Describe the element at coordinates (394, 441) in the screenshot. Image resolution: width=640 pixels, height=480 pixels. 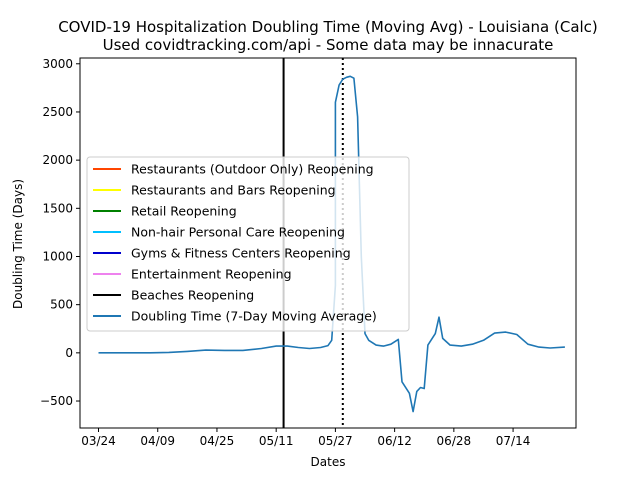
I see `x-tick-label-5: 06/12` at that location.